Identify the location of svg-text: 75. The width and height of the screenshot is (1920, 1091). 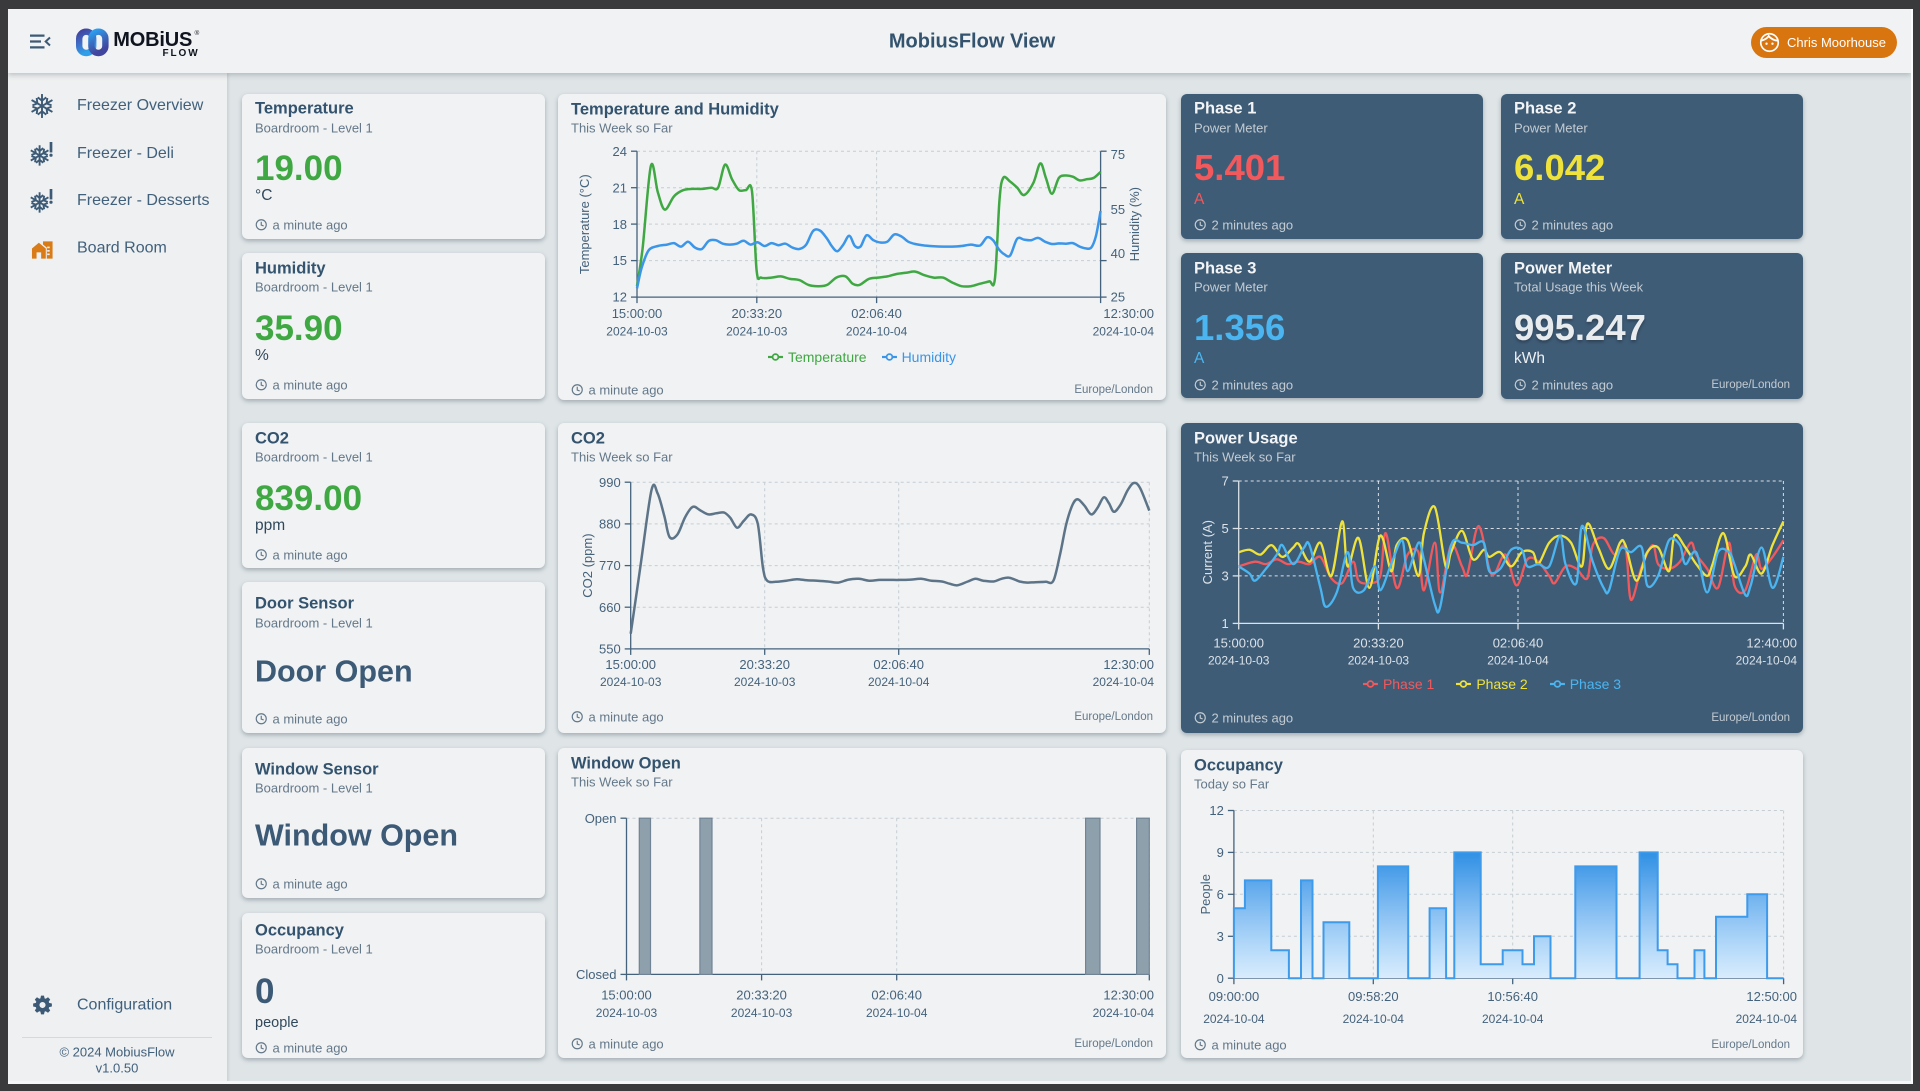
(1118, 153).